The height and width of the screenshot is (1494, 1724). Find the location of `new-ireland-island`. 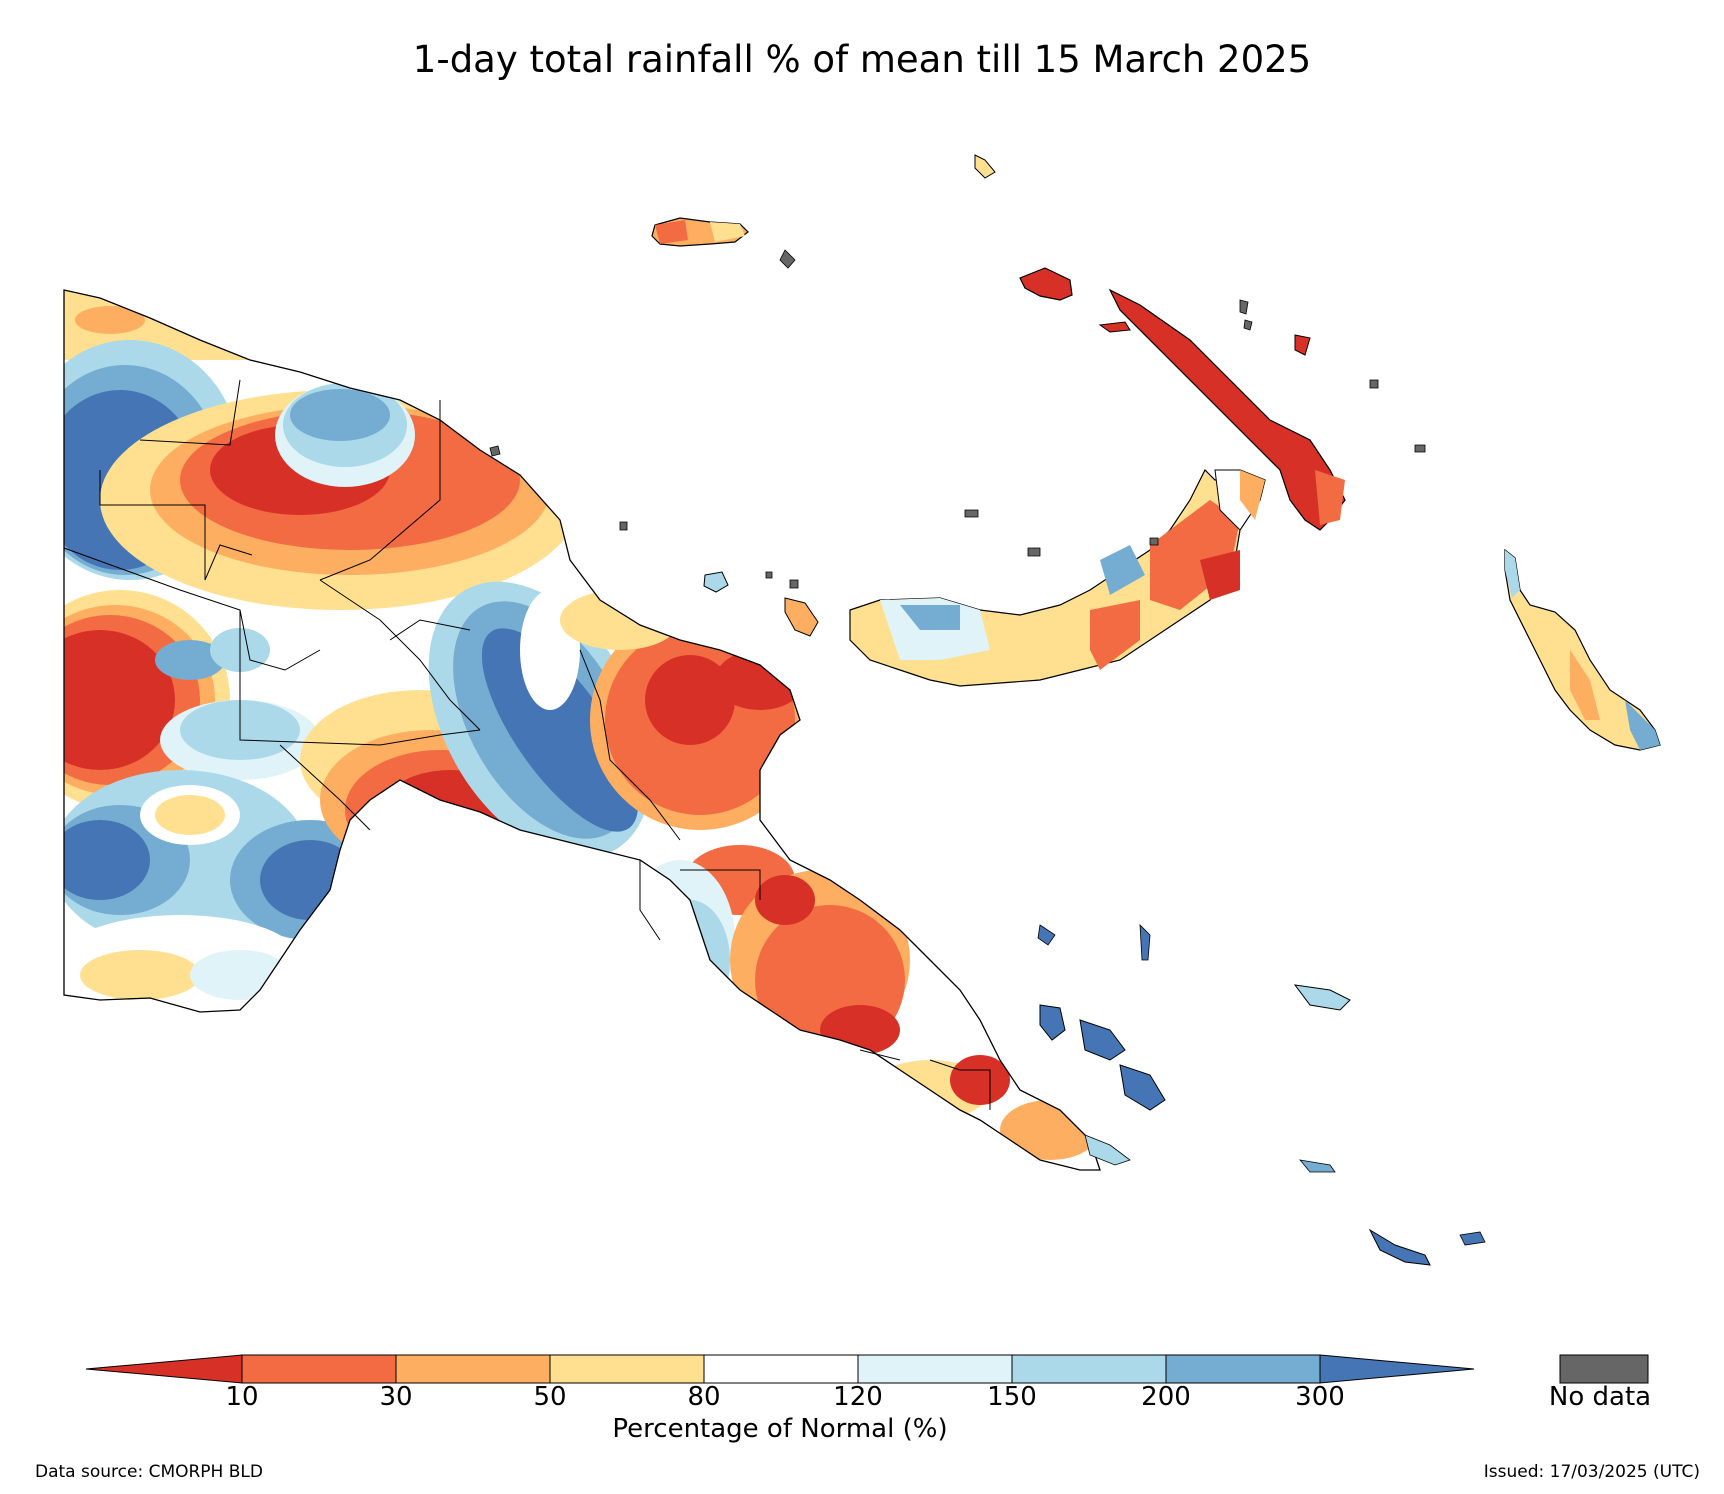

new-ireland-island is located at coordinates (1182, 399).